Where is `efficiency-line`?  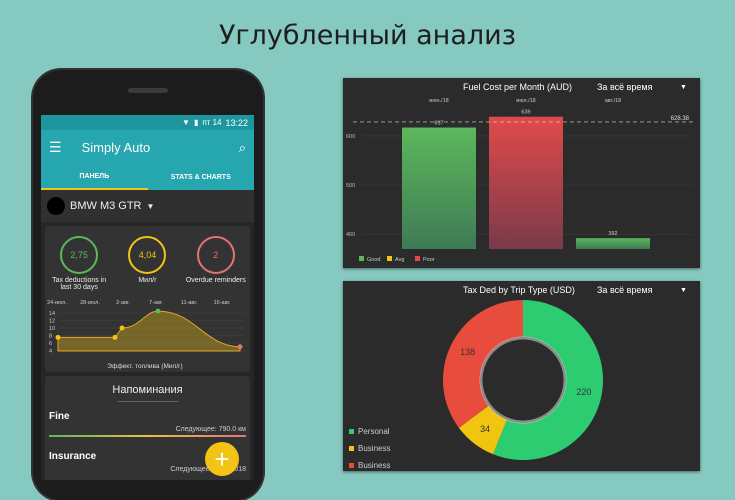 efficiency-line is located at coordinates (149, 331).